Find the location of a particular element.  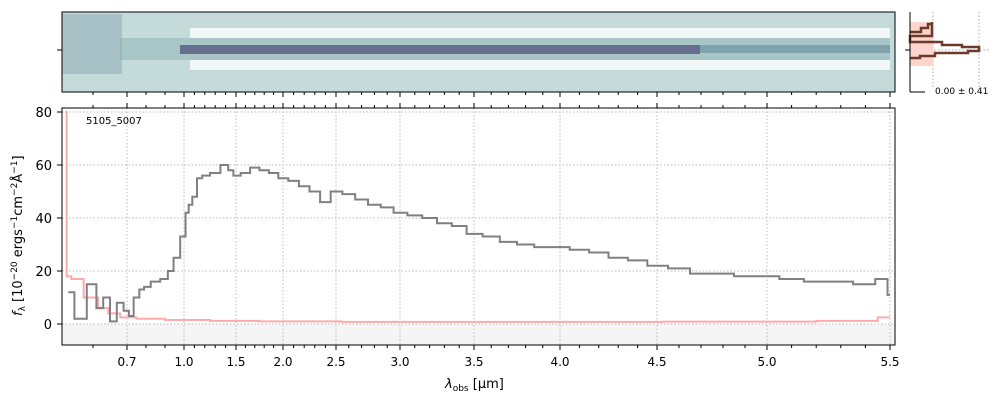

x-tick-label: 2.5 is located at coordinates (335, 362).